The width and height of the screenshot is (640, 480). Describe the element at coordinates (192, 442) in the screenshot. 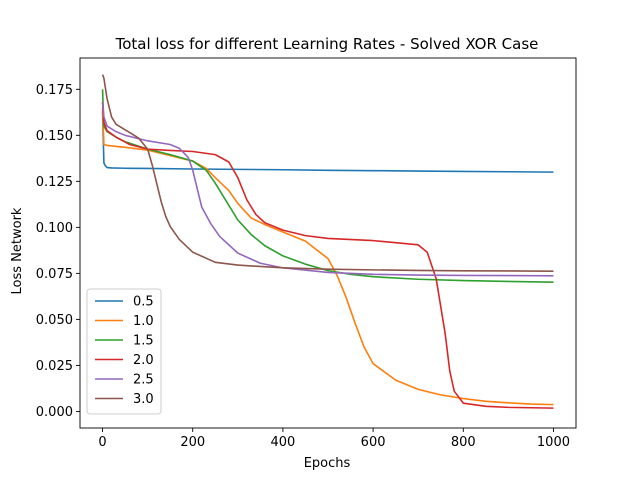

I see `x-tick-label: 200` at that location.